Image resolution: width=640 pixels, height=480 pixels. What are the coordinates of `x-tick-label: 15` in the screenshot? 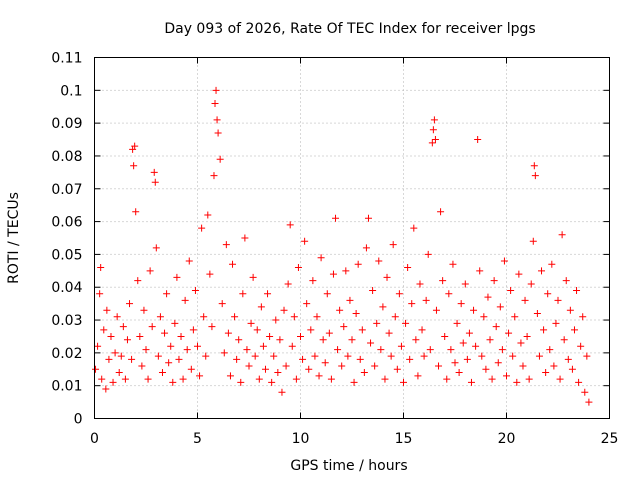 It's located at (404, 439).